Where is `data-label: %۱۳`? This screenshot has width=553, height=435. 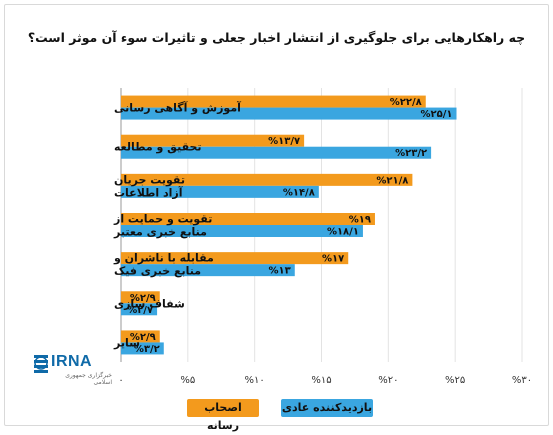
data-label: %۱۳ is located at coordinates (280, 271).